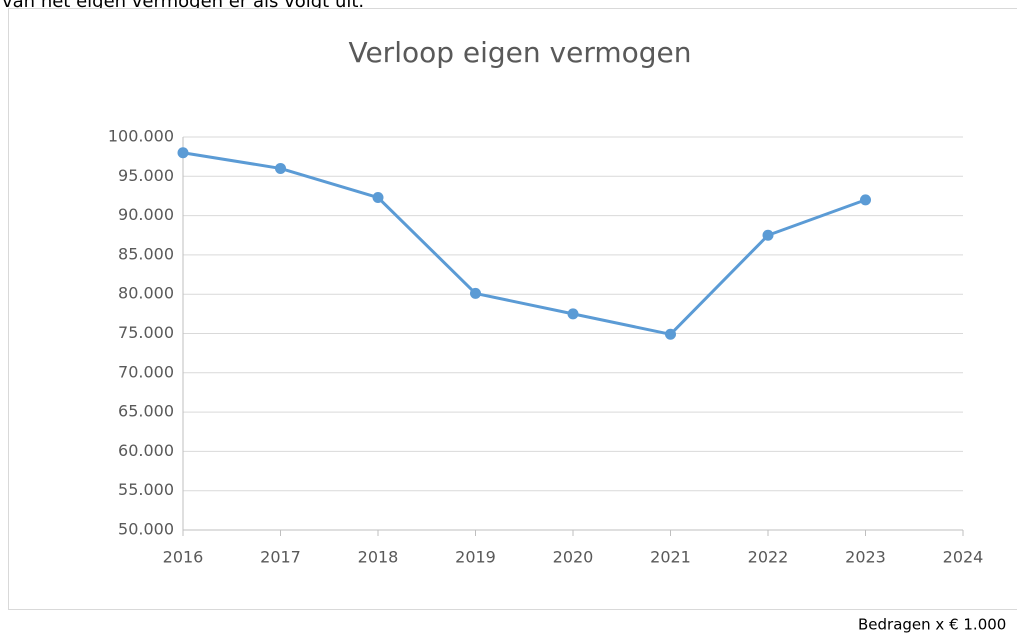 The image size is (1017, 635). What do you see at coordinates (146, 214) in the screenshot?
I see `y-tick-label: 90.000` at bounding box center [146, 214].